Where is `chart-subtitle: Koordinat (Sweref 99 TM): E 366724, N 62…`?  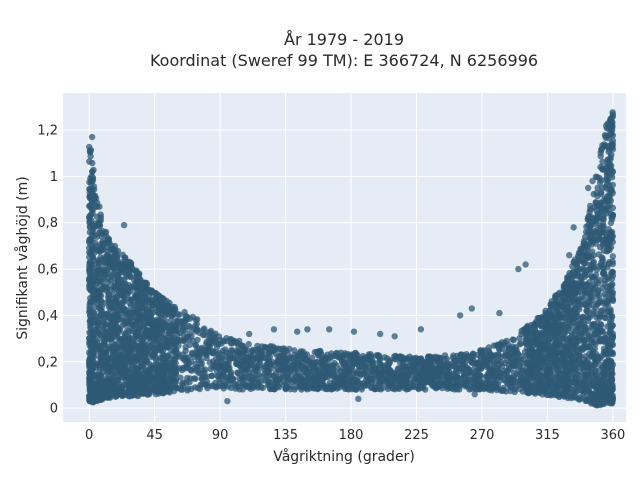
chart-subtitle: Koordinat (Sweref 99 TM): E 366724, N 62… is located at coordinates (344, 60).